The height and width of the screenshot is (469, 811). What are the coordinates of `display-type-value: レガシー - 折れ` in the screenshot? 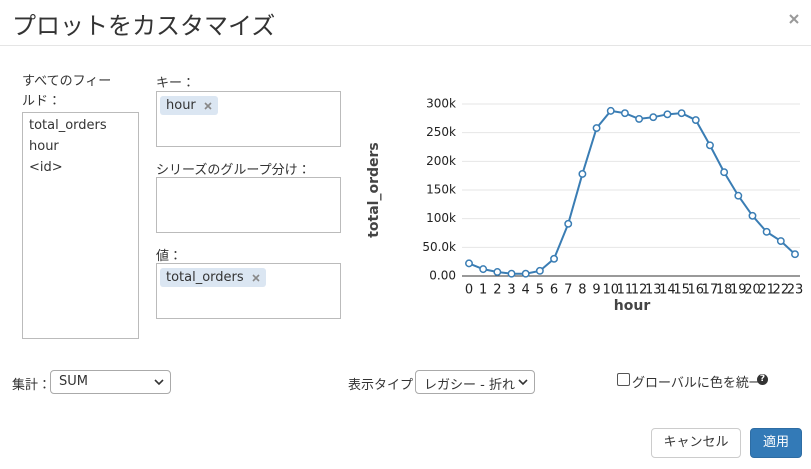 It's located at (469, 385).